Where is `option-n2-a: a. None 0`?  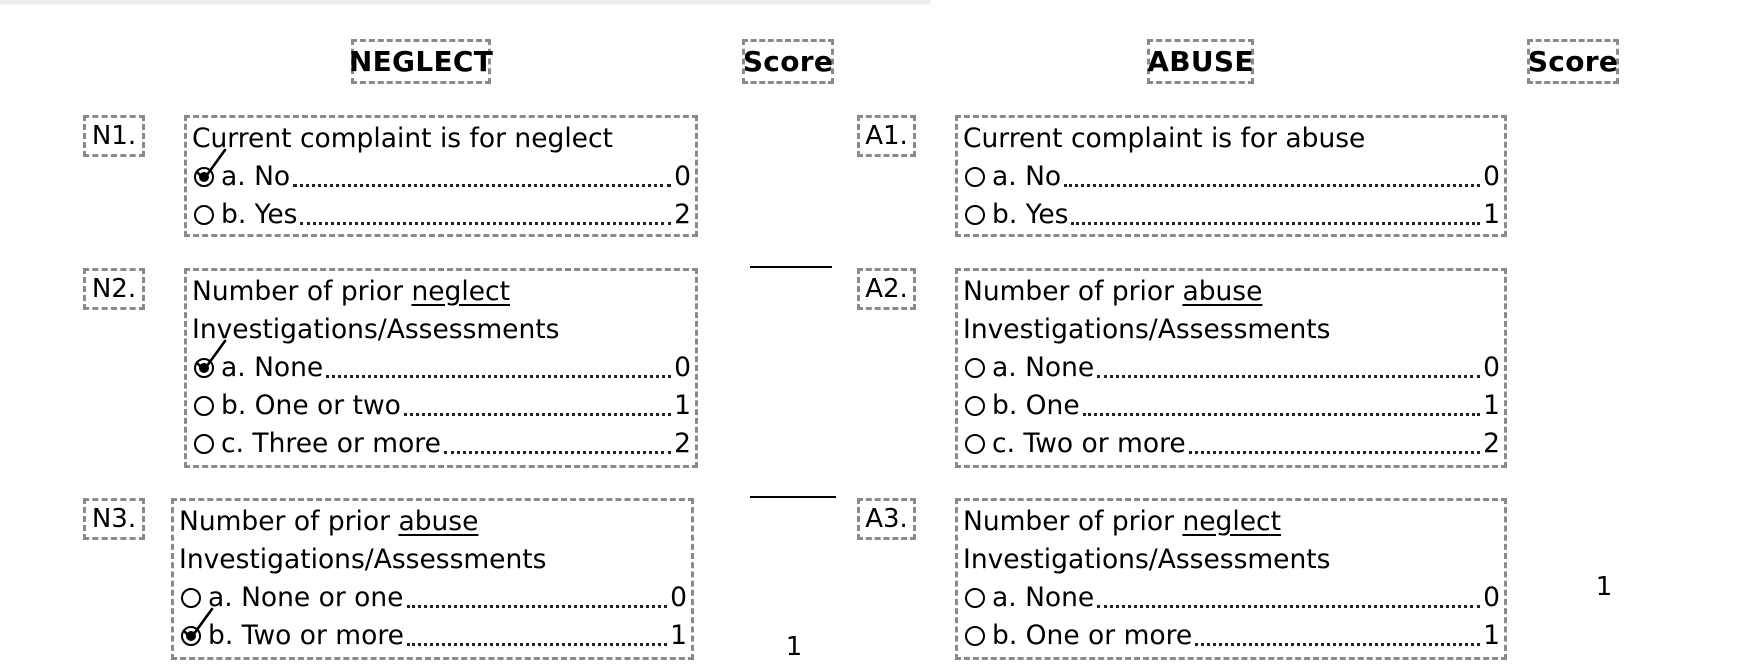
option-n2-a: a. None 0 is located at coordinates (443, 363).